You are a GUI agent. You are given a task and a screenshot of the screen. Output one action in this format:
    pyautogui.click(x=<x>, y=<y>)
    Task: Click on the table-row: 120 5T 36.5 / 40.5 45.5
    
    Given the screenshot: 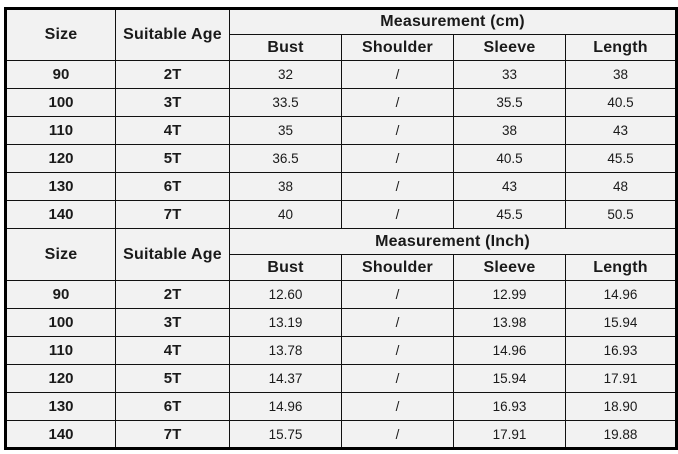 What is the action you would take?
    pyautogui.click(x=341, y=158)
    